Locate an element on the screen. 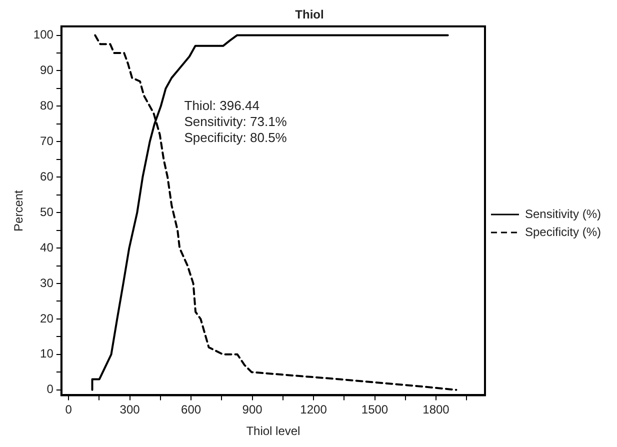 This screenshot has width=617, height=447. x-tick-label: 600 is located at coordinates (191, 409).